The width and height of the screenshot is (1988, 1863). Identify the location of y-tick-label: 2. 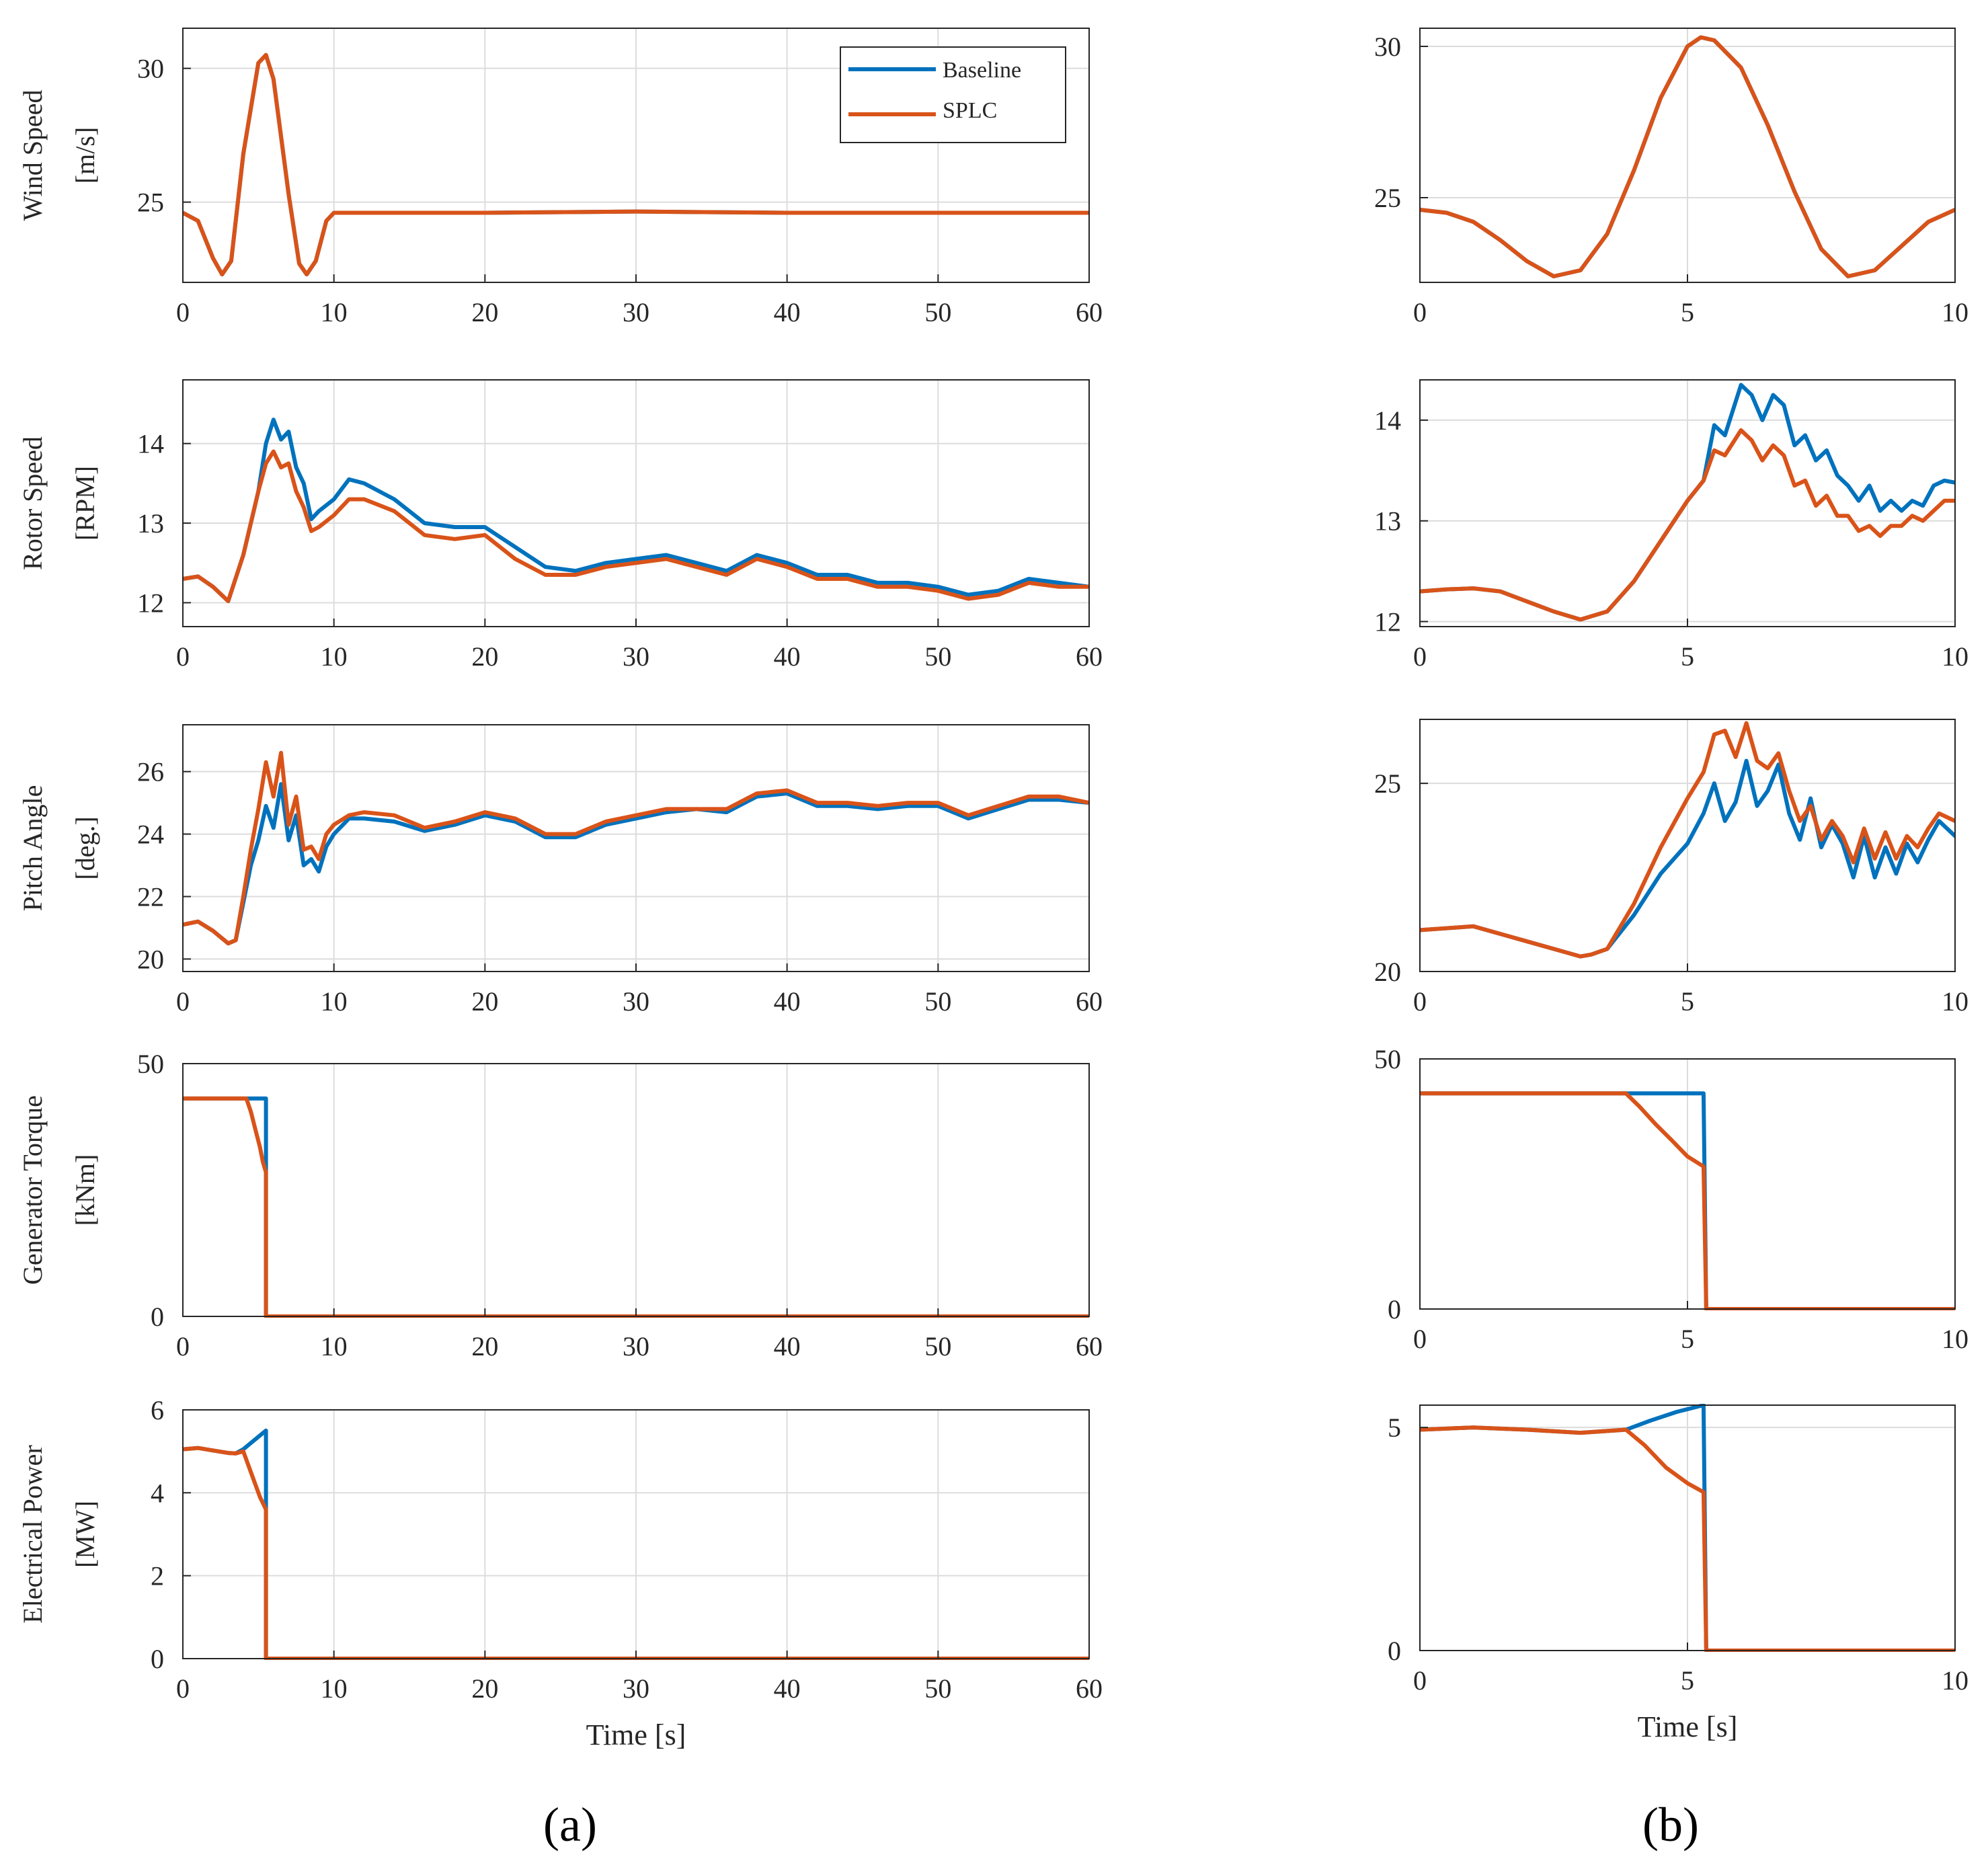
(158, 1576).